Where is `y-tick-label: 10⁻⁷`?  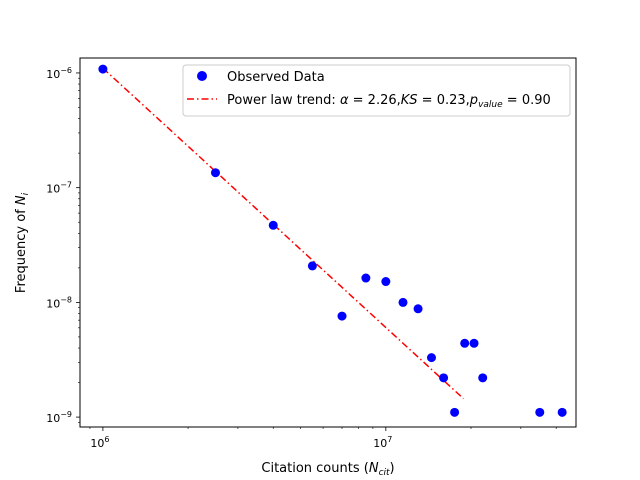
y-tick-label: 10⁻⁷ is located at coordinates (59, 188).